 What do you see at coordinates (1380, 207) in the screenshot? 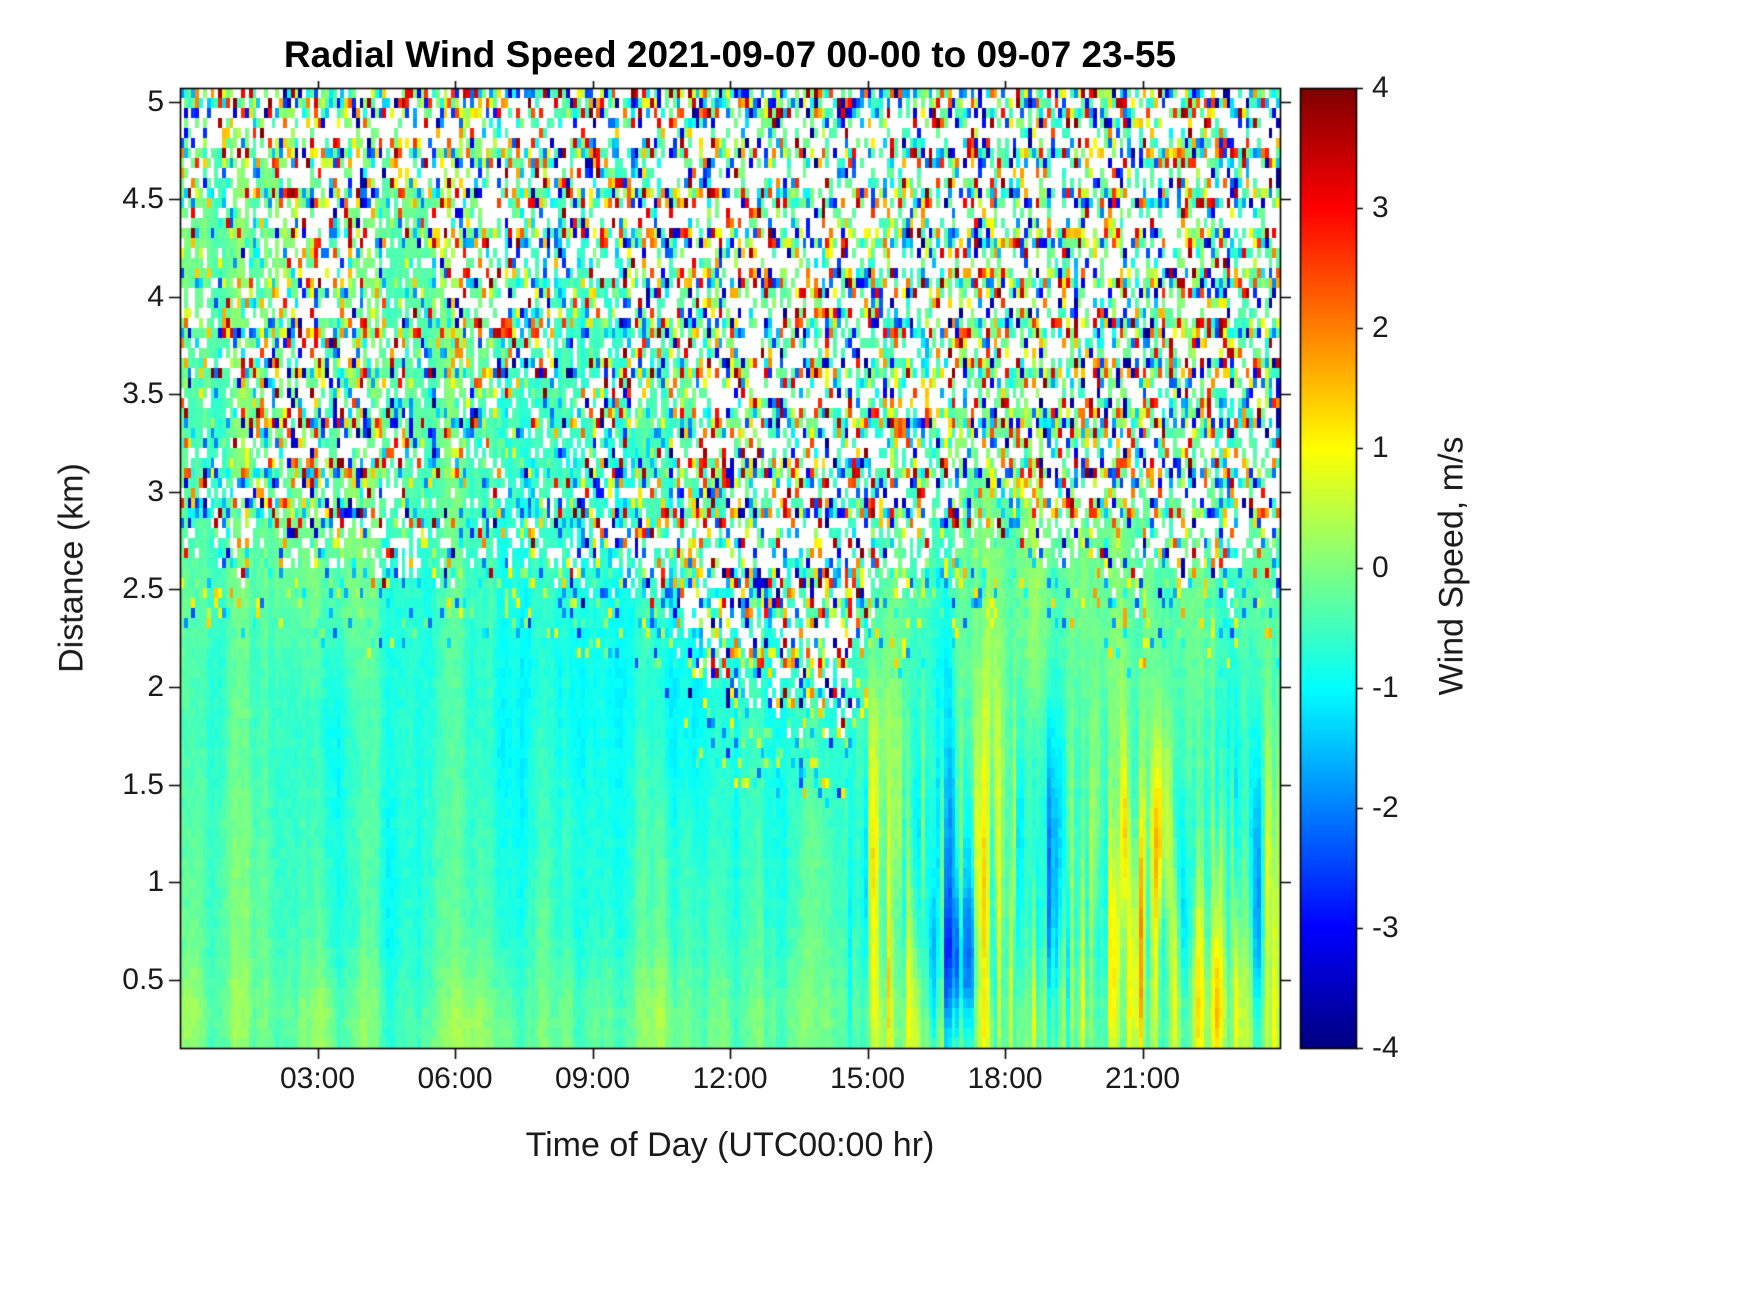
I see `colorbar-tick-label: 3` at bounding box center [1380, 207].